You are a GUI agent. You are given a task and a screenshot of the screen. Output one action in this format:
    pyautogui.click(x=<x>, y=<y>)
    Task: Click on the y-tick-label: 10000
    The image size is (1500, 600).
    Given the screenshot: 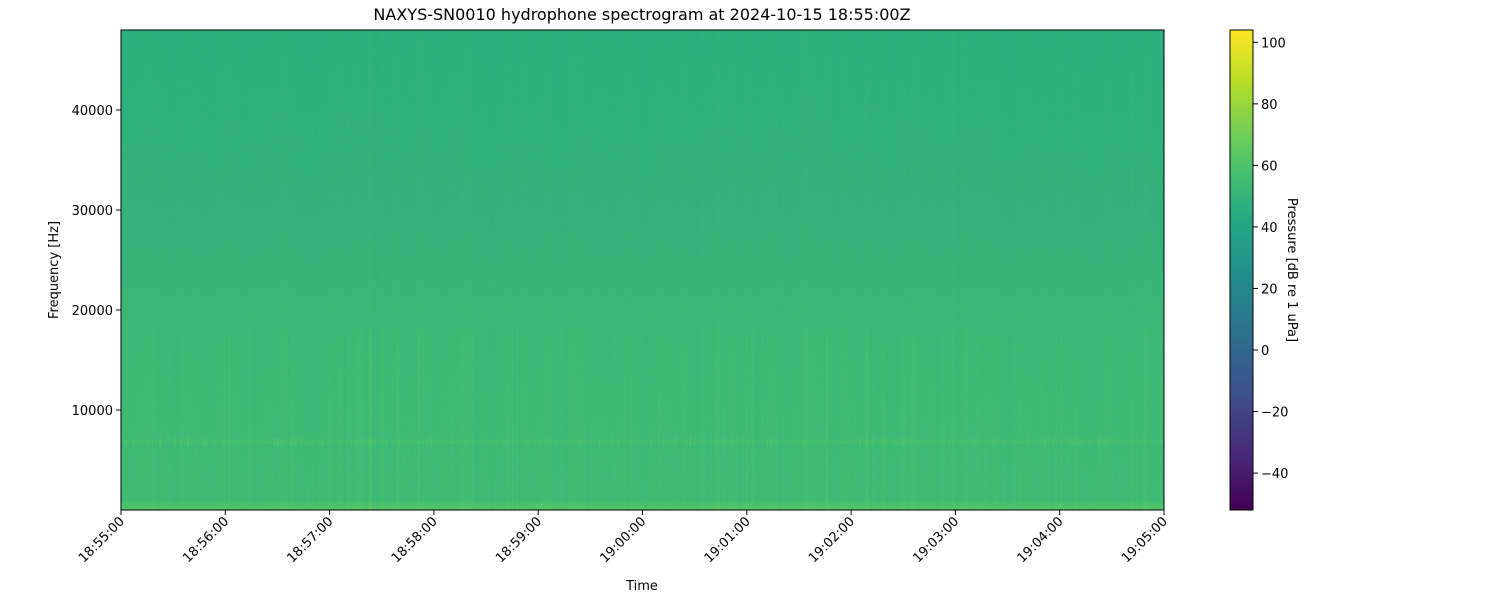 What is the action you would take?
    pyautogui.click(x=92, y=411)
    